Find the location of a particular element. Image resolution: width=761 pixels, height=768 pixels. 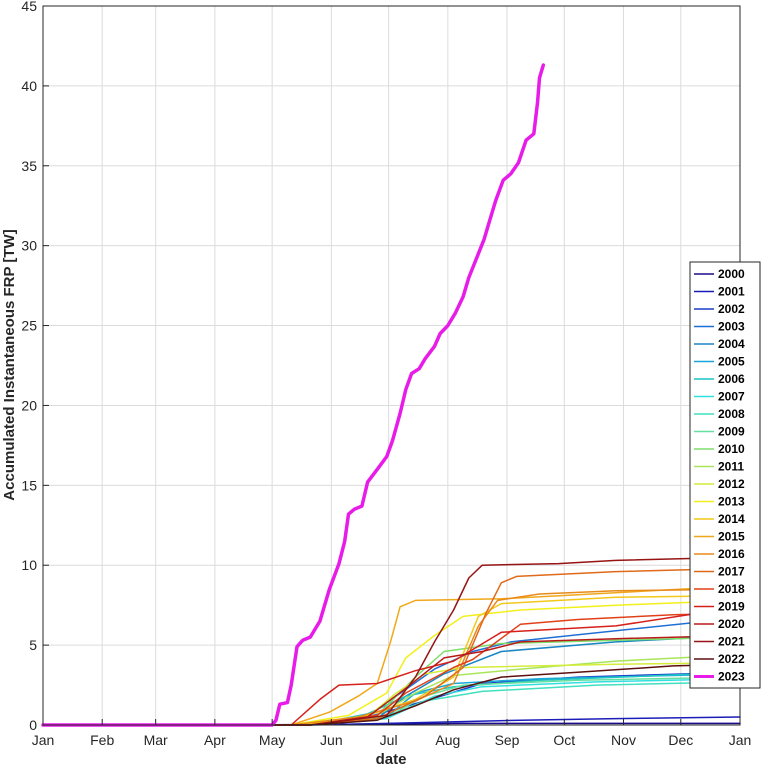

y-tick-label: 15 is located at coordinates (29, 485).